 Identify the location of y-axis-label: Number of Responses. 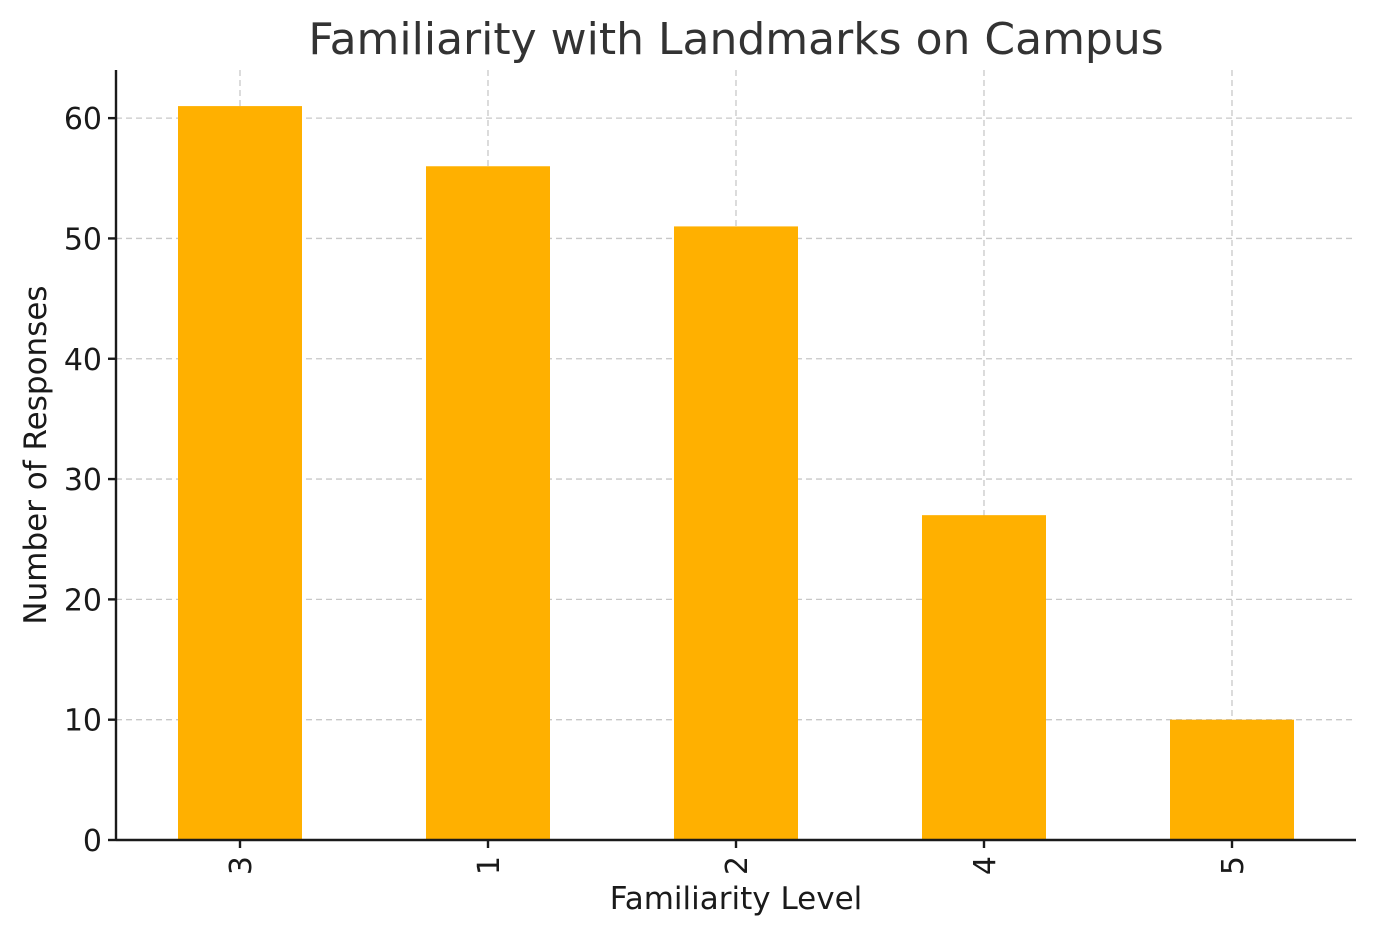
(36, 454).